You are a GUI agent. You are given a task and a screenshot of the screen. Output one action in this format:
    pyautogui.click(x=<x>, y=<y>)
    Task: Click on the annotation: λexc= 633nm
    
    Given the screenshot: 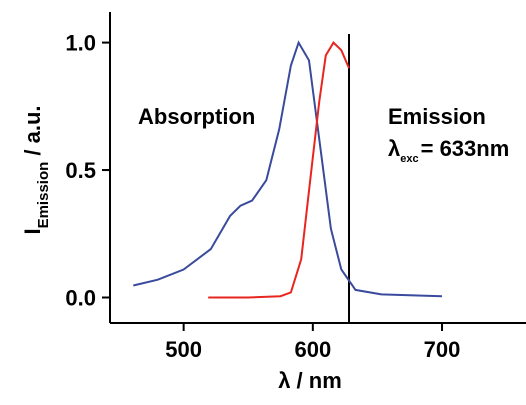 What is the action you would take?
    pyautogui.click(x=448, y=150)
    